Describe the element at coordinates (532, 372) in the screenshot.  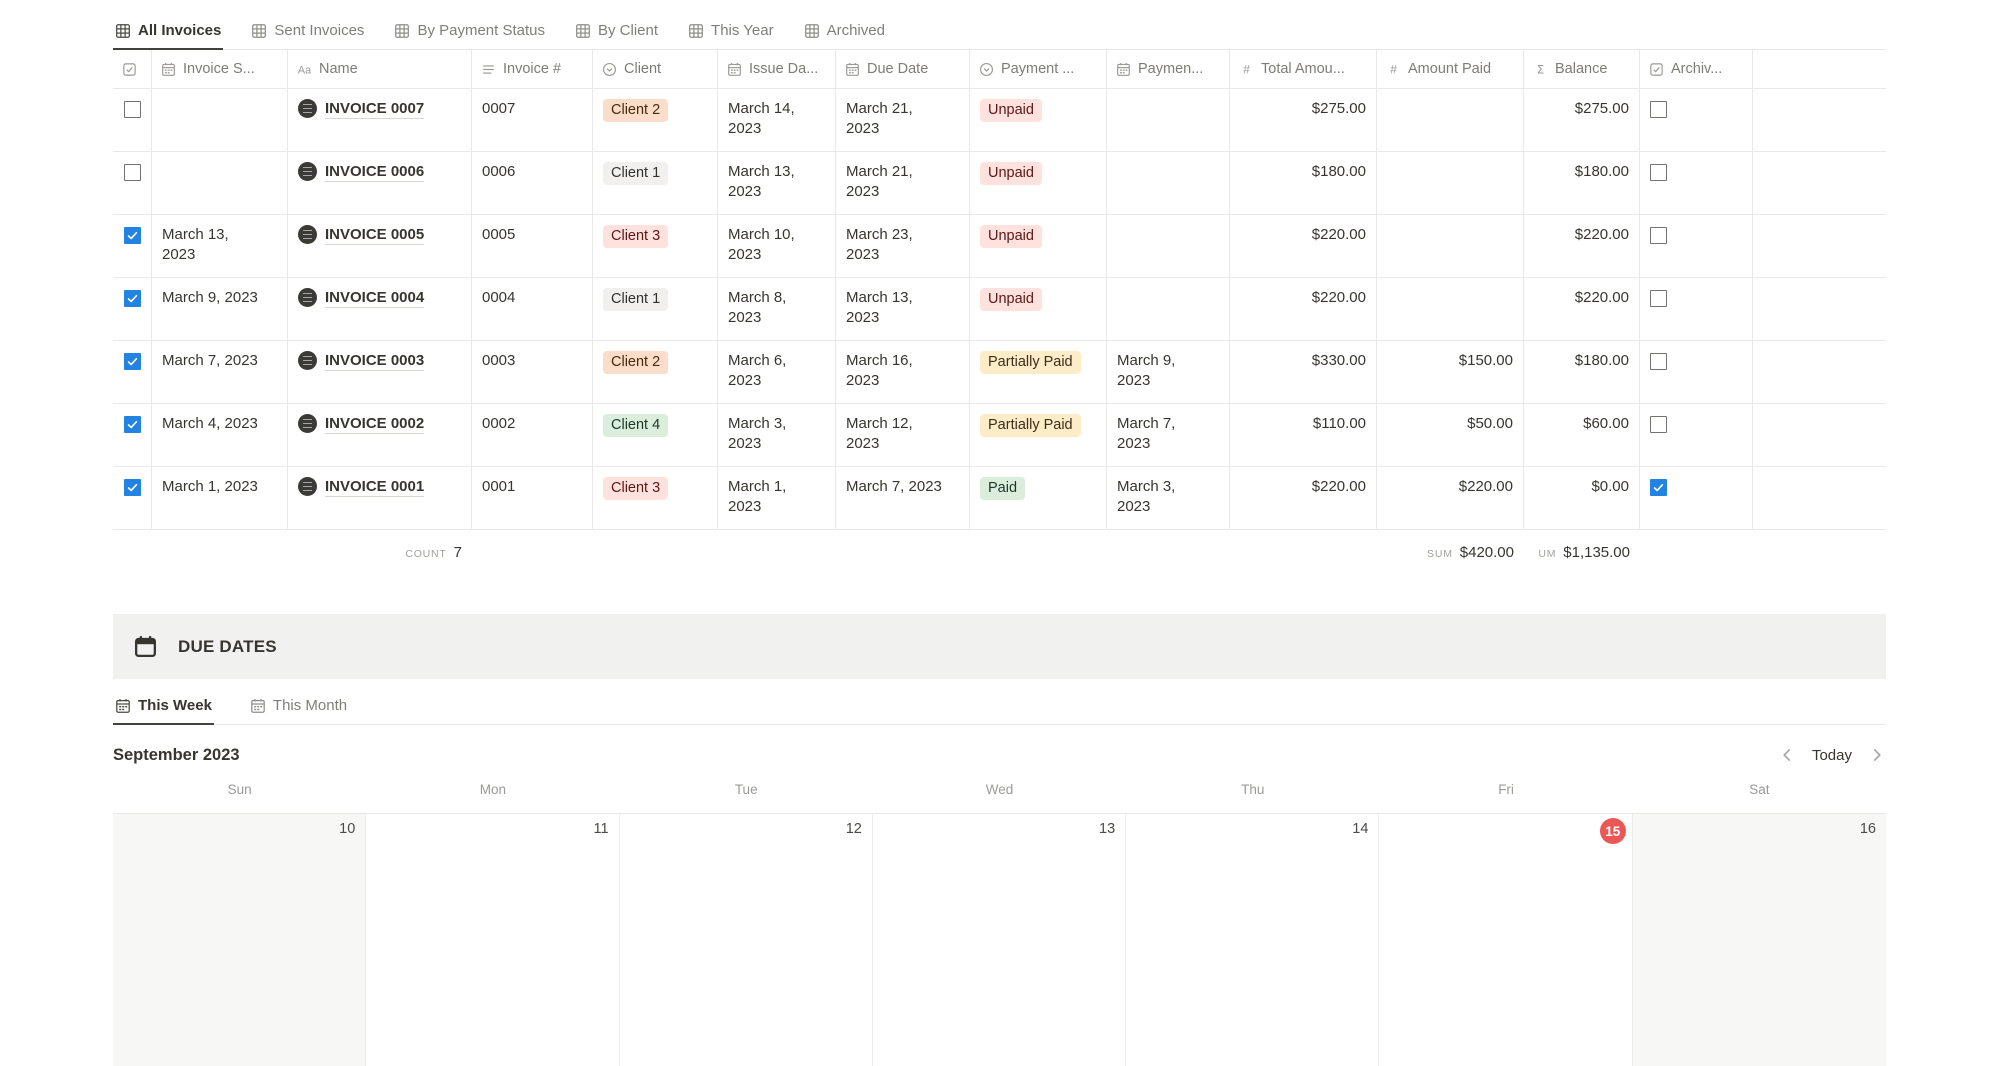
I see `cell-invoice_num: 0003` at that location.